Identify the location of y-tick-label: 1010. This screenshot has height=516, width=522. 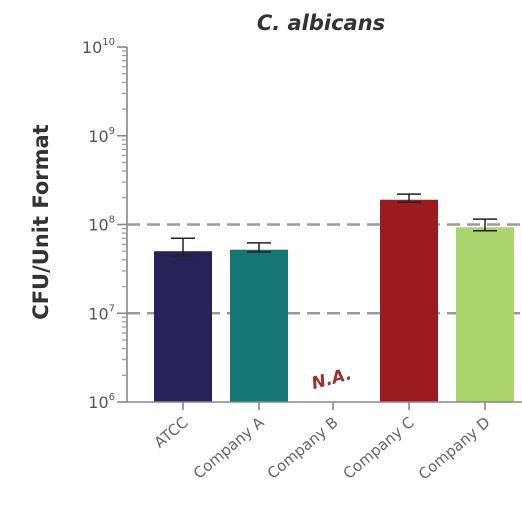
(98, 47).